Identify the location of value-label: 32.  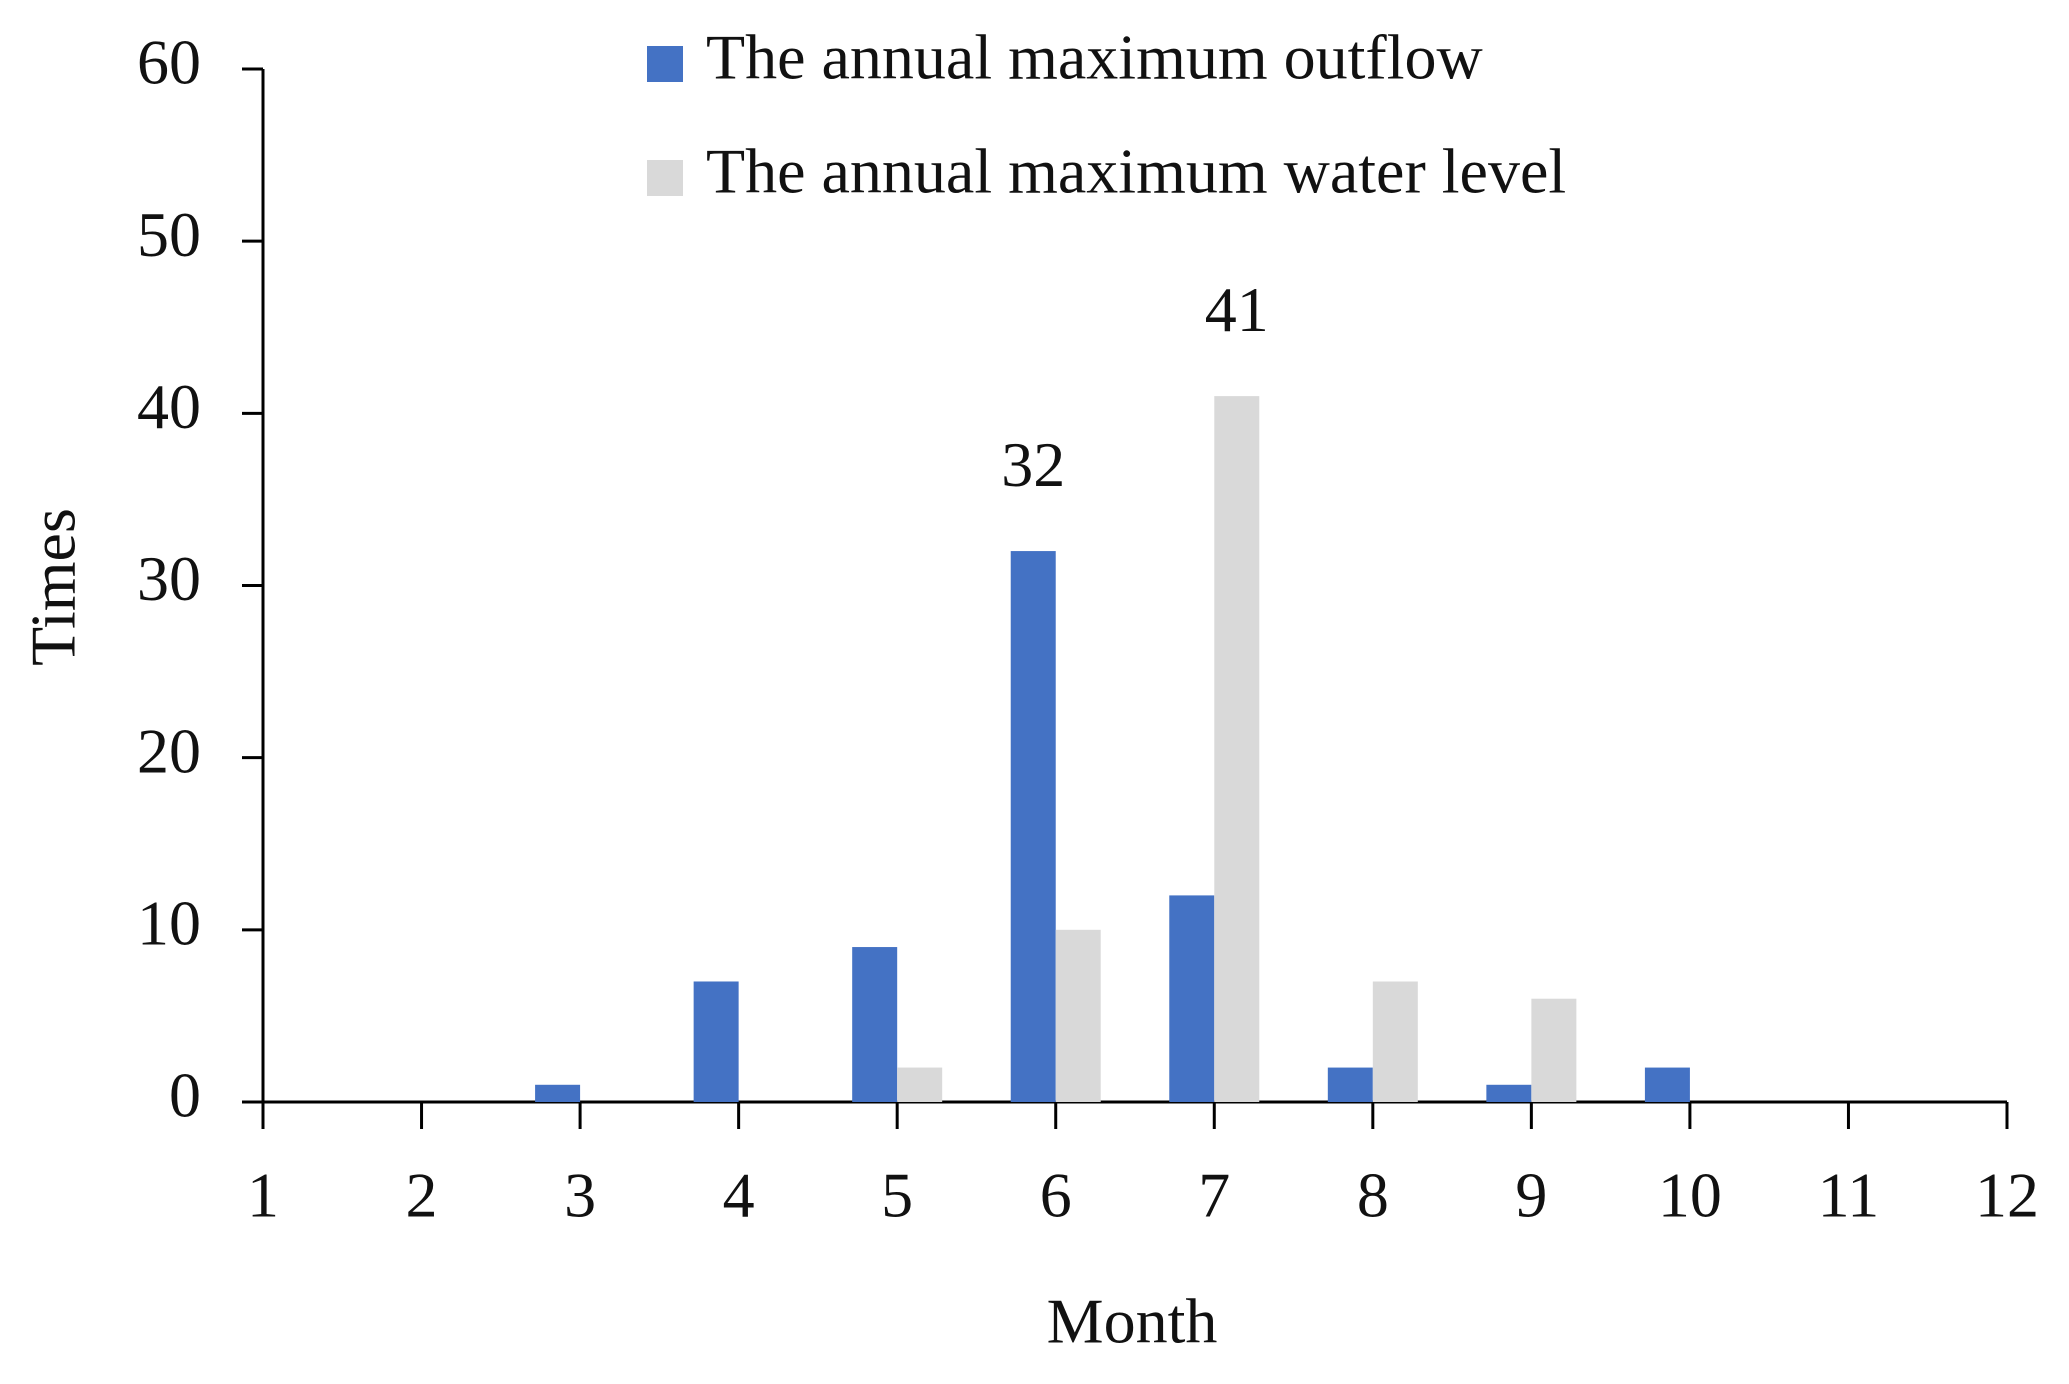
(1033, 464).